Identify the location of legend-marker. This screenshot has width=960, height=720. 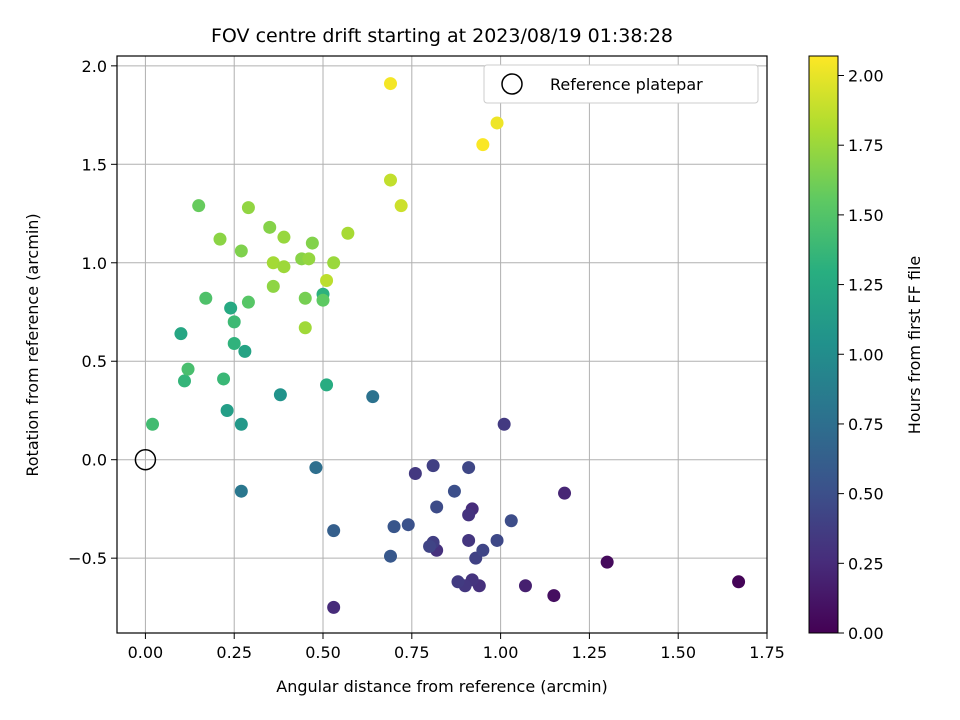
(512, 84).